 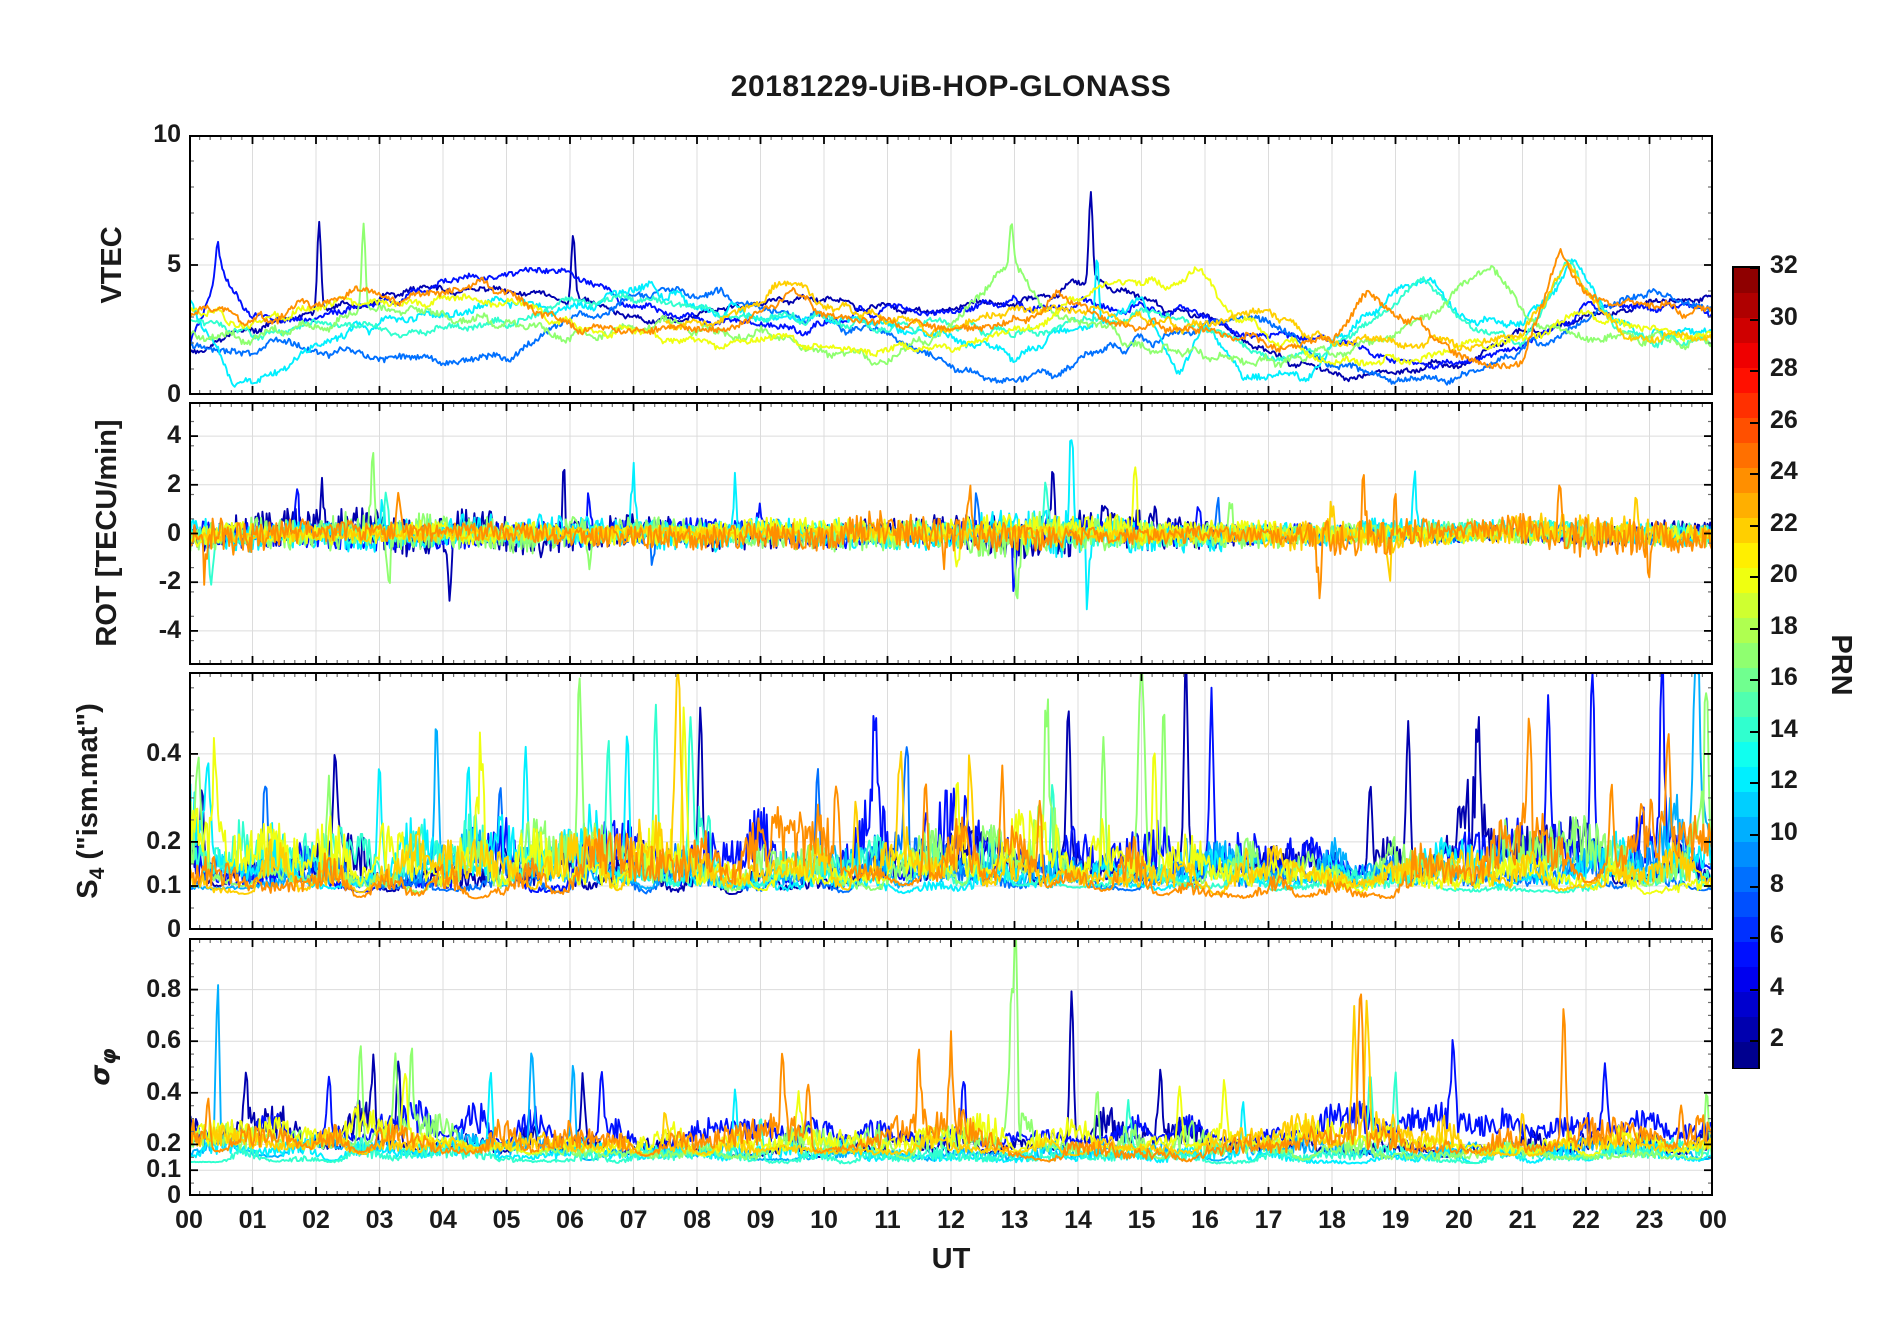 I want to click on y-tick-label-sigma_phi: 0.1, so click(x=163, y=1169).